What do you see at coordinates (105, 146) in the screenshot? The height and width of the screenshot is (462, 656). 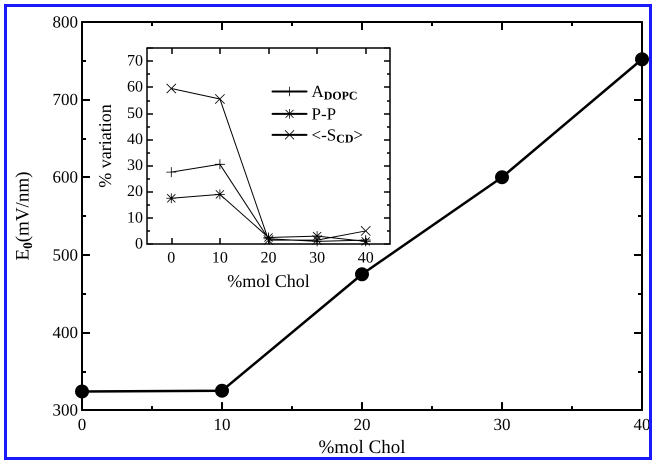 I see `y-axis-title: % variation` at bounding box center [105, 146].